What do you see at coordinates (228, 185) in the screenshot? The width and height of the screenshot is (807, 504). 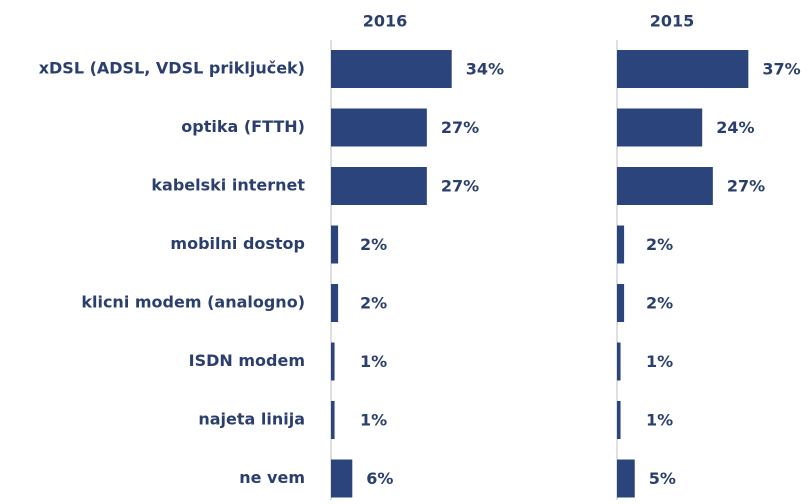 I see `category-label: kabelski internet` at bounding box center [228, 185].